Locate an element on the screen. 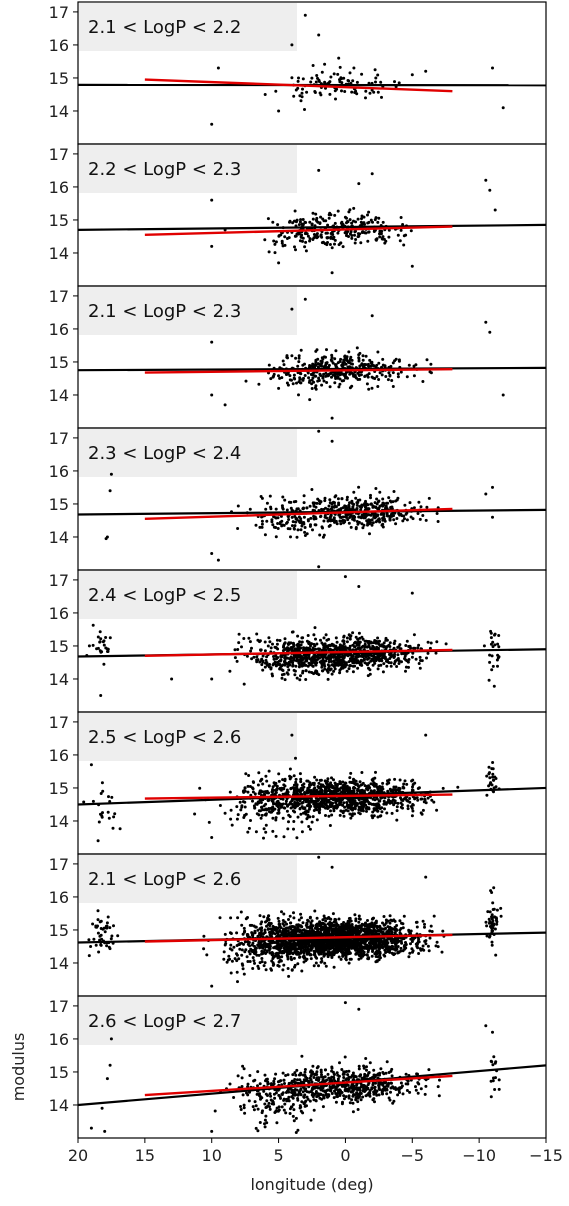 The height and width of the screenshot is (1206, 569). panel-label: 2.1 < LogP < 2.3 is located at coordinates (164, 311).